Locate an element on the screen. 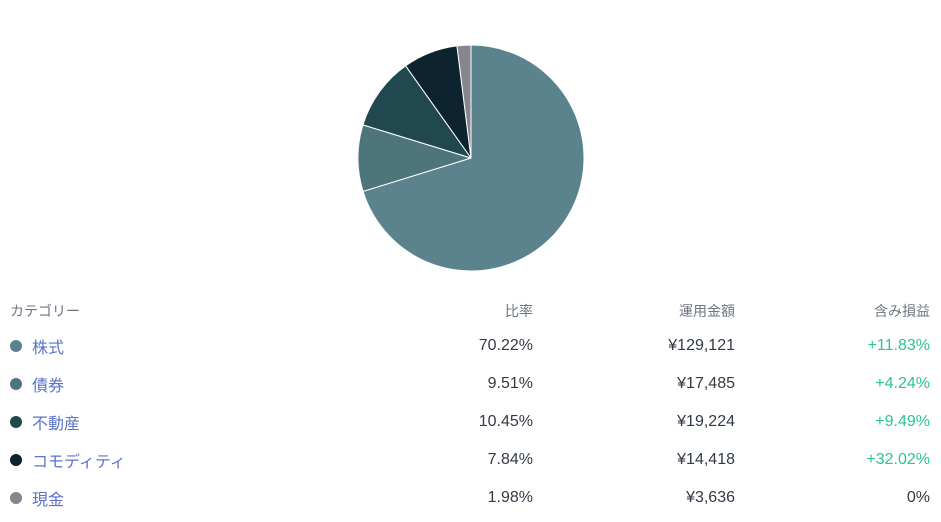  allocation-pie-chart is located at coordinates (471, 158).